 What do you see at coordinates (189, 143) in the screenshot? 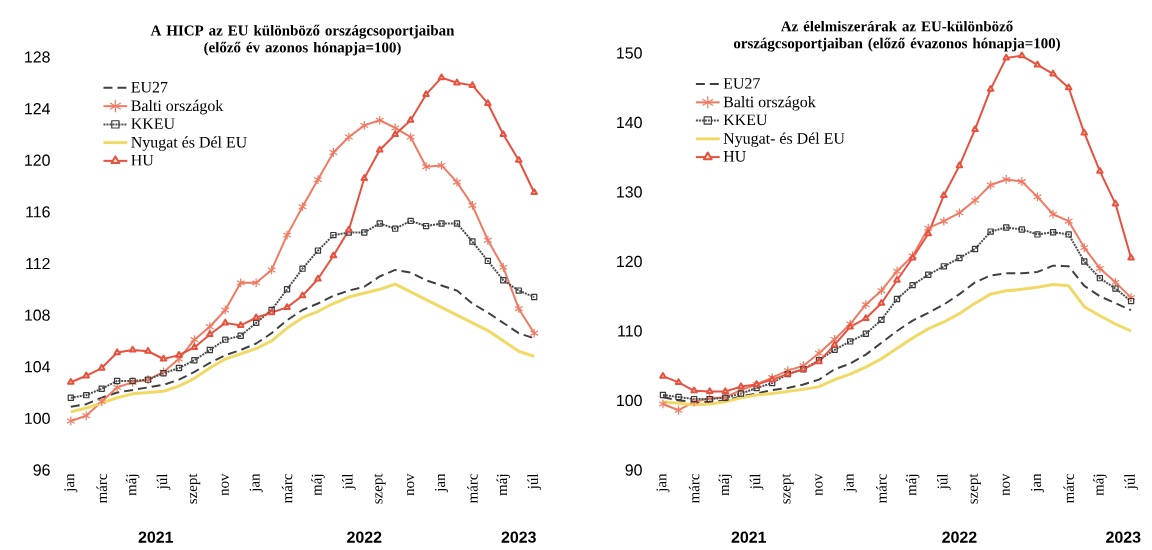
I see `legend-label: Nyugat és Dél EU` at bounding box center [189, 143].